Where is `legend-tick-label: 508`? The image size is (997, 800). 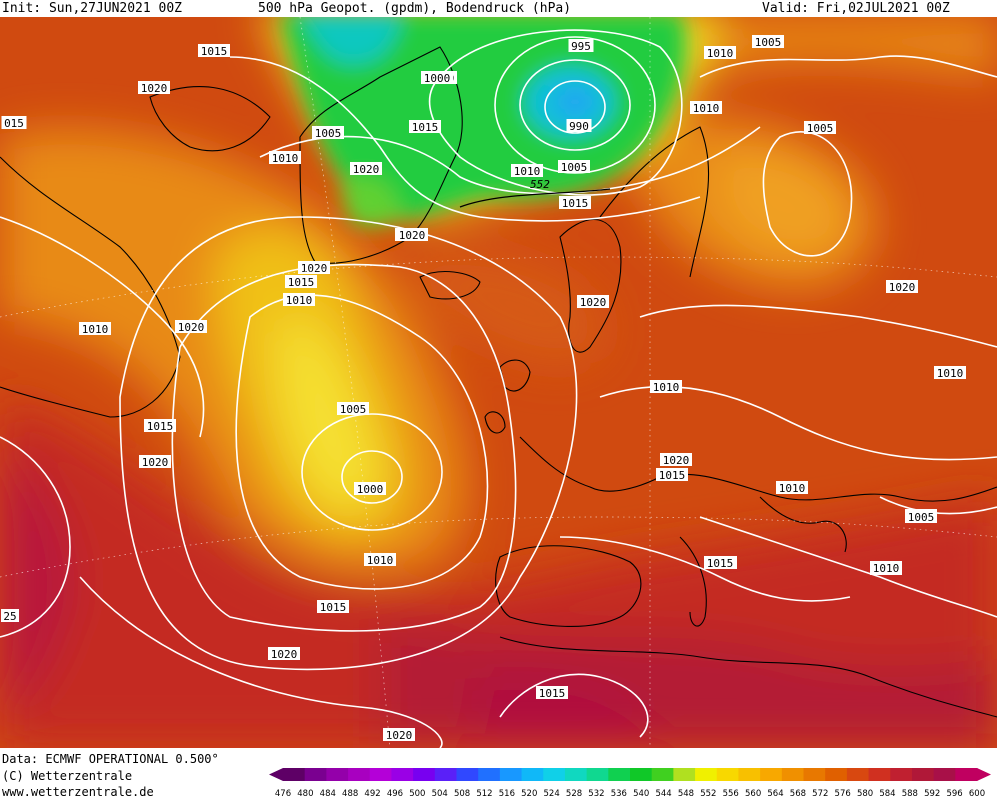
legend-tick-label: 508 is located at coordinates (462, 794).